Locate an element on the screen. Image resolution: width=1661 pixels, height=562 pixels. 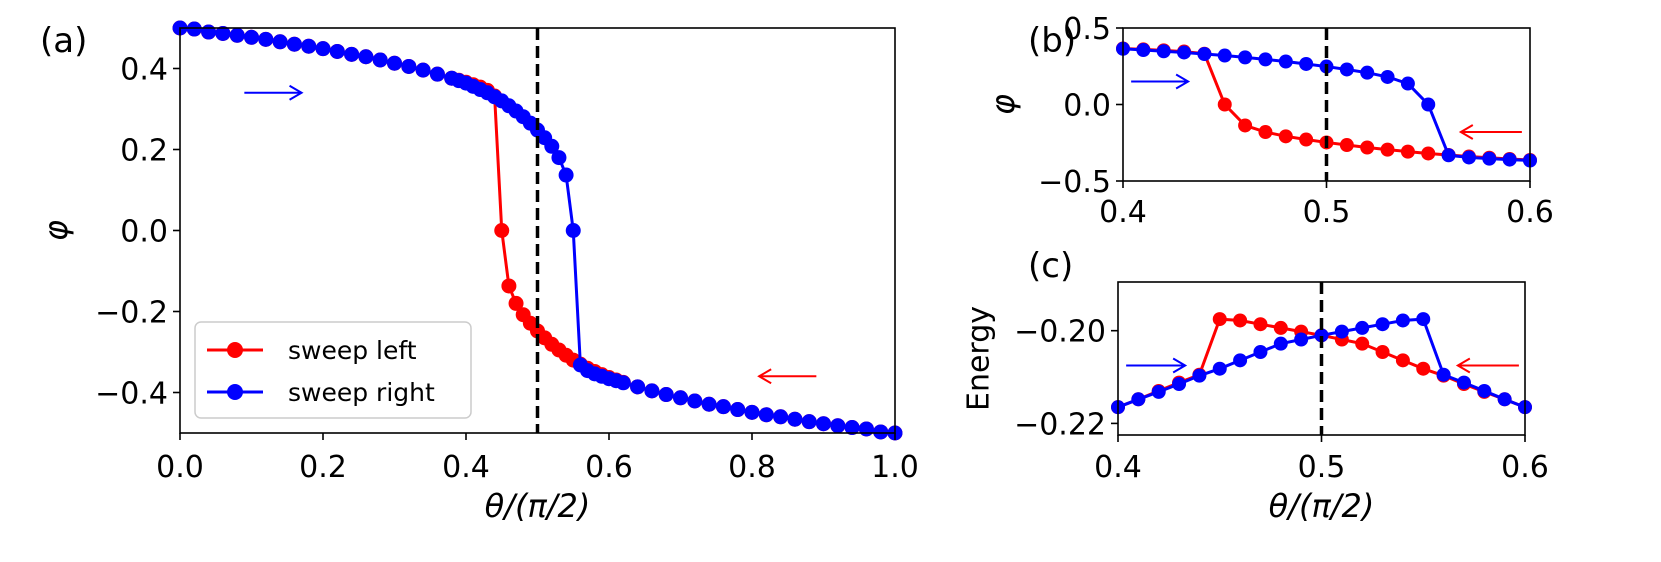
x-tick-label: 0.6 is located at coordinates (1530, 212).